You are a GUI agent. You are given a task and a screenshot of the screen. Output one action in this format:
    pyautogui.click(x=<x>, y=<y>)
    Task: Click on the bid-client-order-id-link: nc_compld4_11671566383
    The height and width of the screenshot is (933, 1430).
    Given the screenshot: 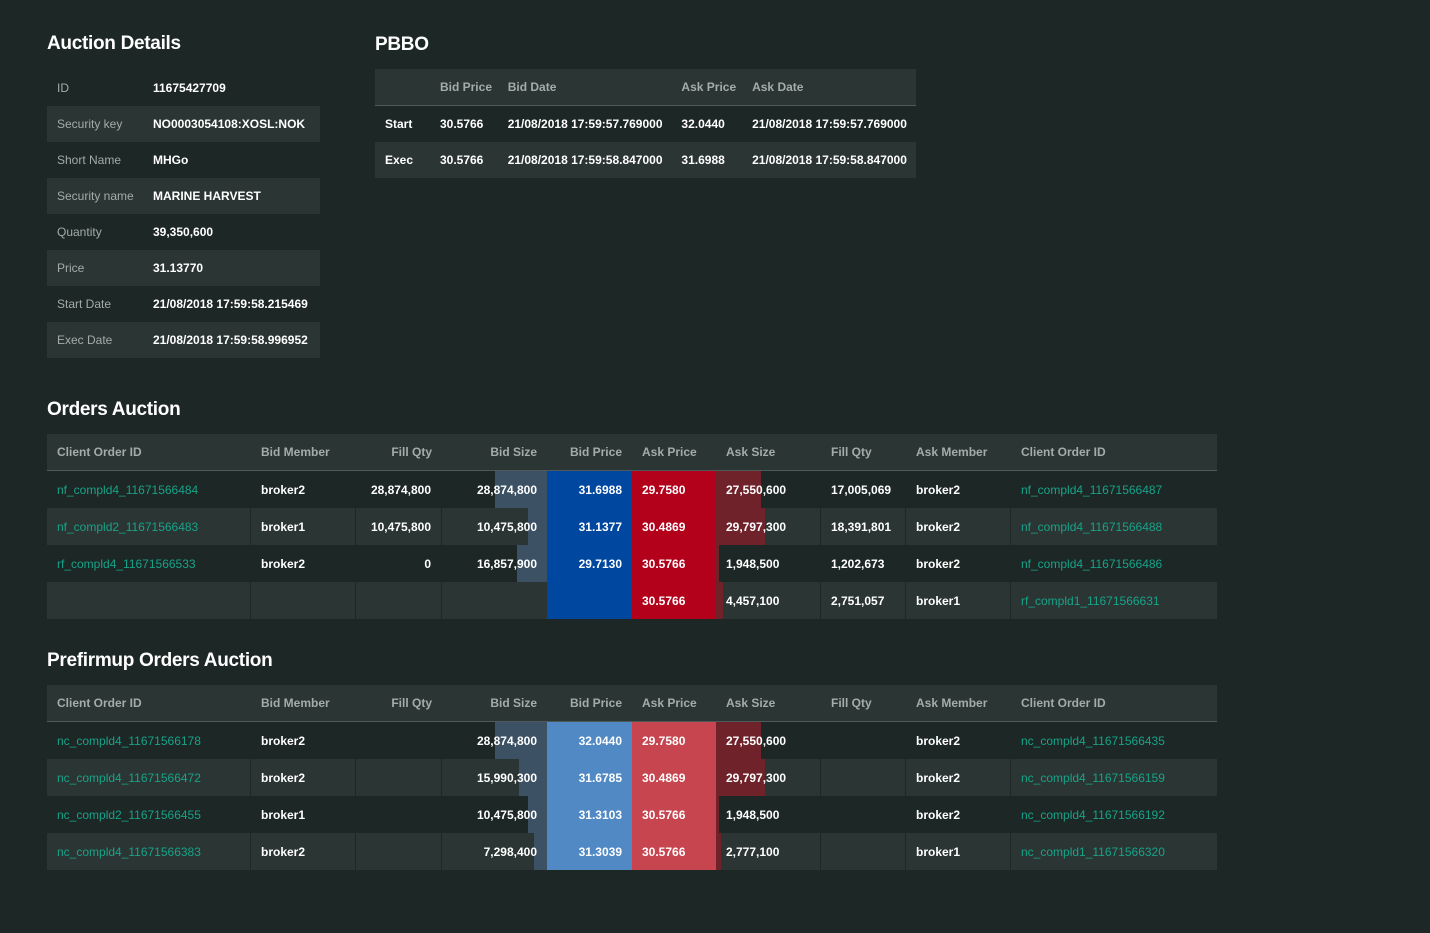 What is the action you would take?
    pyautogui.click(x=129, y=851)
    